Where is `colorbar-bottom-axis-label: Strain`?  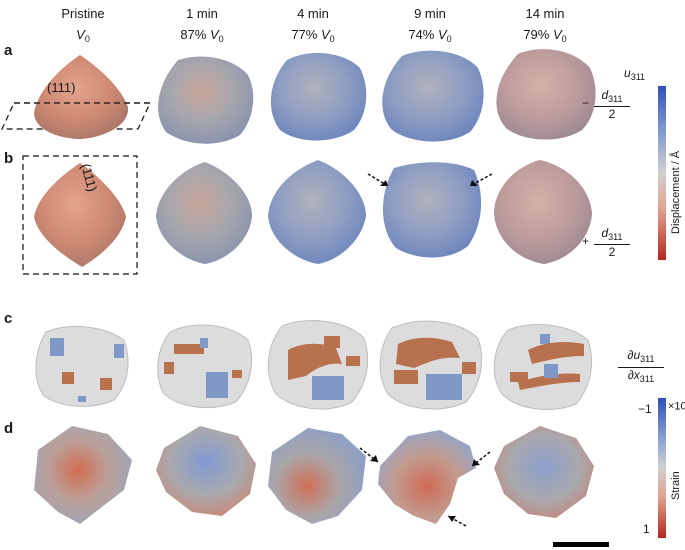
colorbar-bottom-axis-label: Strain is located at coordinates (676, 485).